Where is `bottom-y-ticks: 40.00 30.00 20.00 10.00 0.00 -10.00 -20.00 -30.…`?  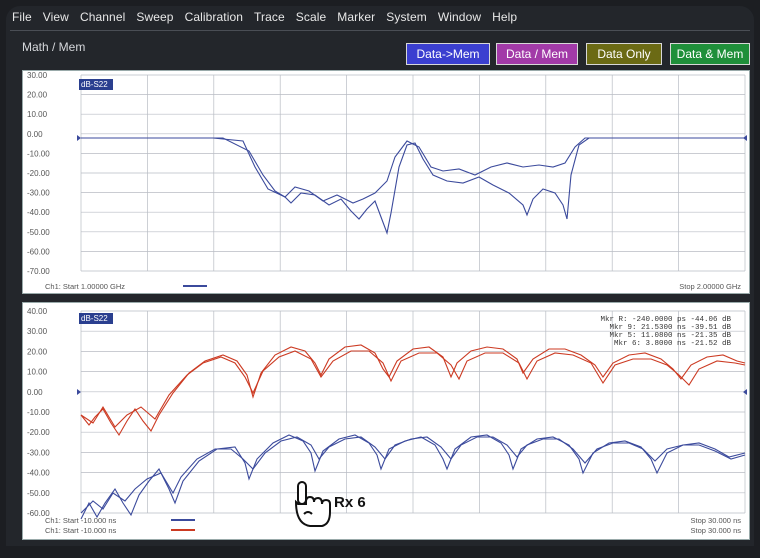 bottom-y-ticks: 40.00 30.00 20.00 10.00 0.00 -10.00 -20.00 -30.… is located at coordinates (38, 412).